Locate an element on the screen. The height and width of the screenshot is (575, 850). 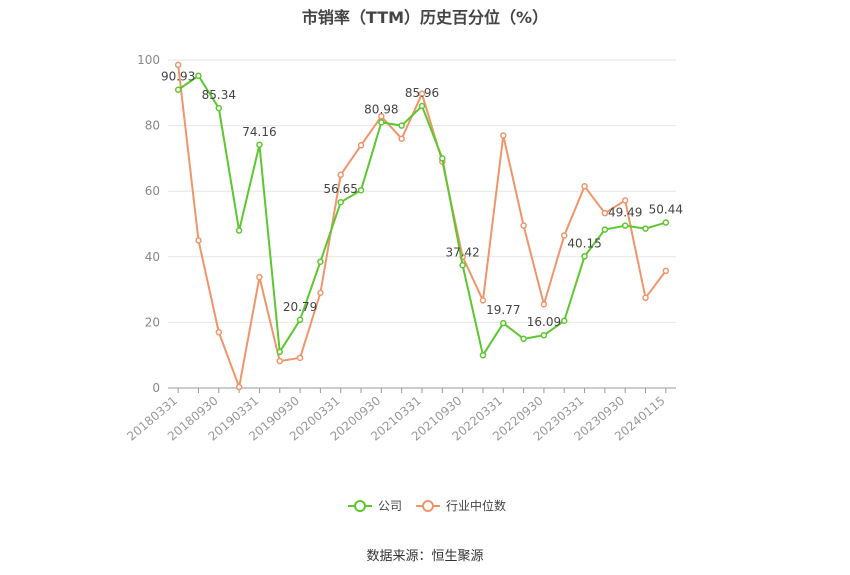
y-tick-label: 40 is located at coordinates (152, 257).